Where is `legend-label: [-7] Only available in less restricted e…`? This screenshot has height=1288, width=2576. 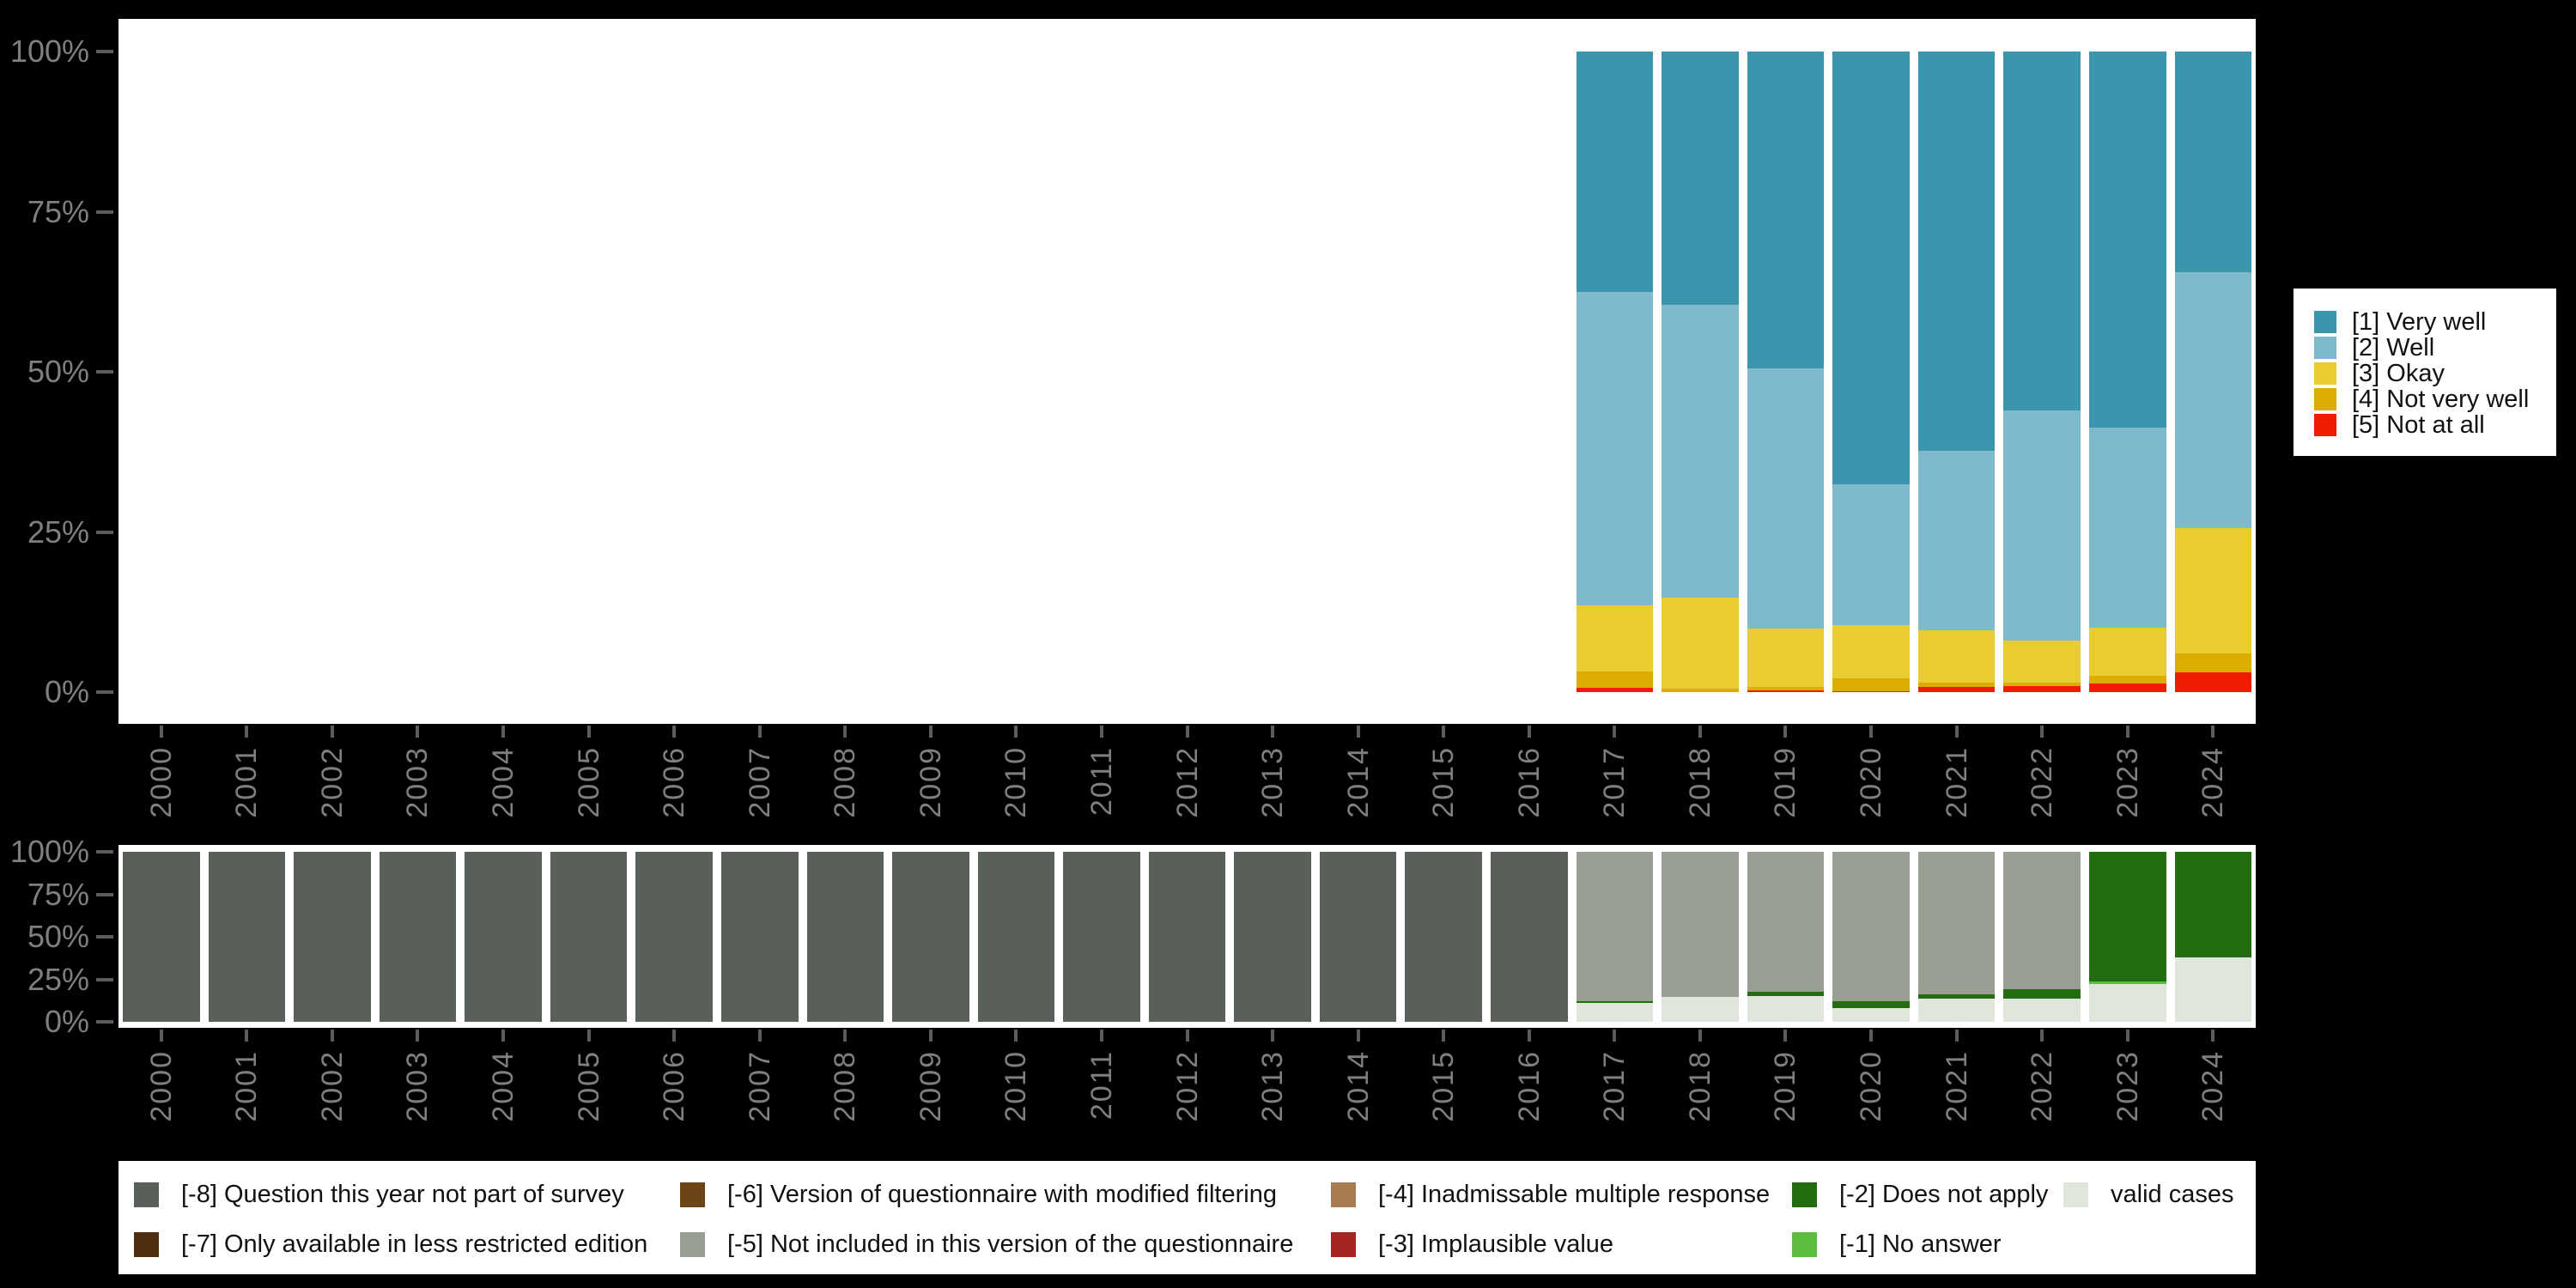 legend-label: [-7] Only available in less restricted e… is located at coordinates (414, 1244).